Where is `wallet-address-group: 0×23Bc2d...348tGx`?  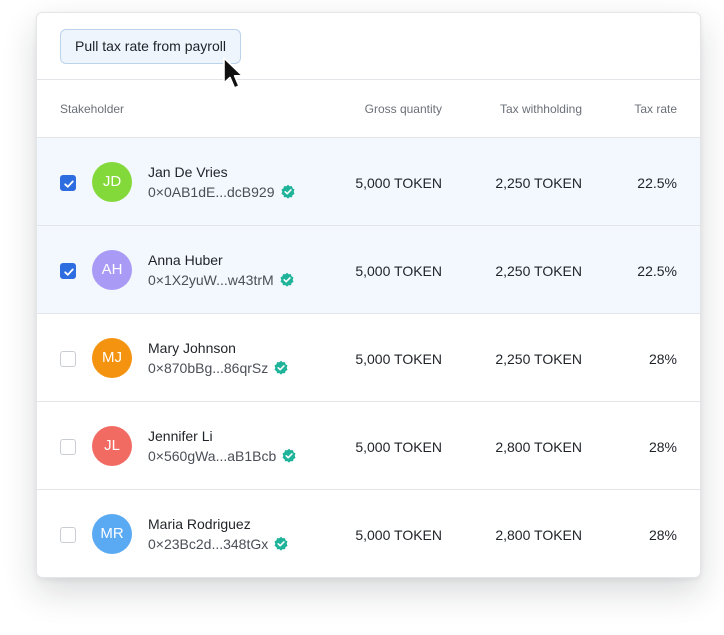 wallet-address-group: 0×23Bc2d...348tGx is located at coordinates (218, 544).